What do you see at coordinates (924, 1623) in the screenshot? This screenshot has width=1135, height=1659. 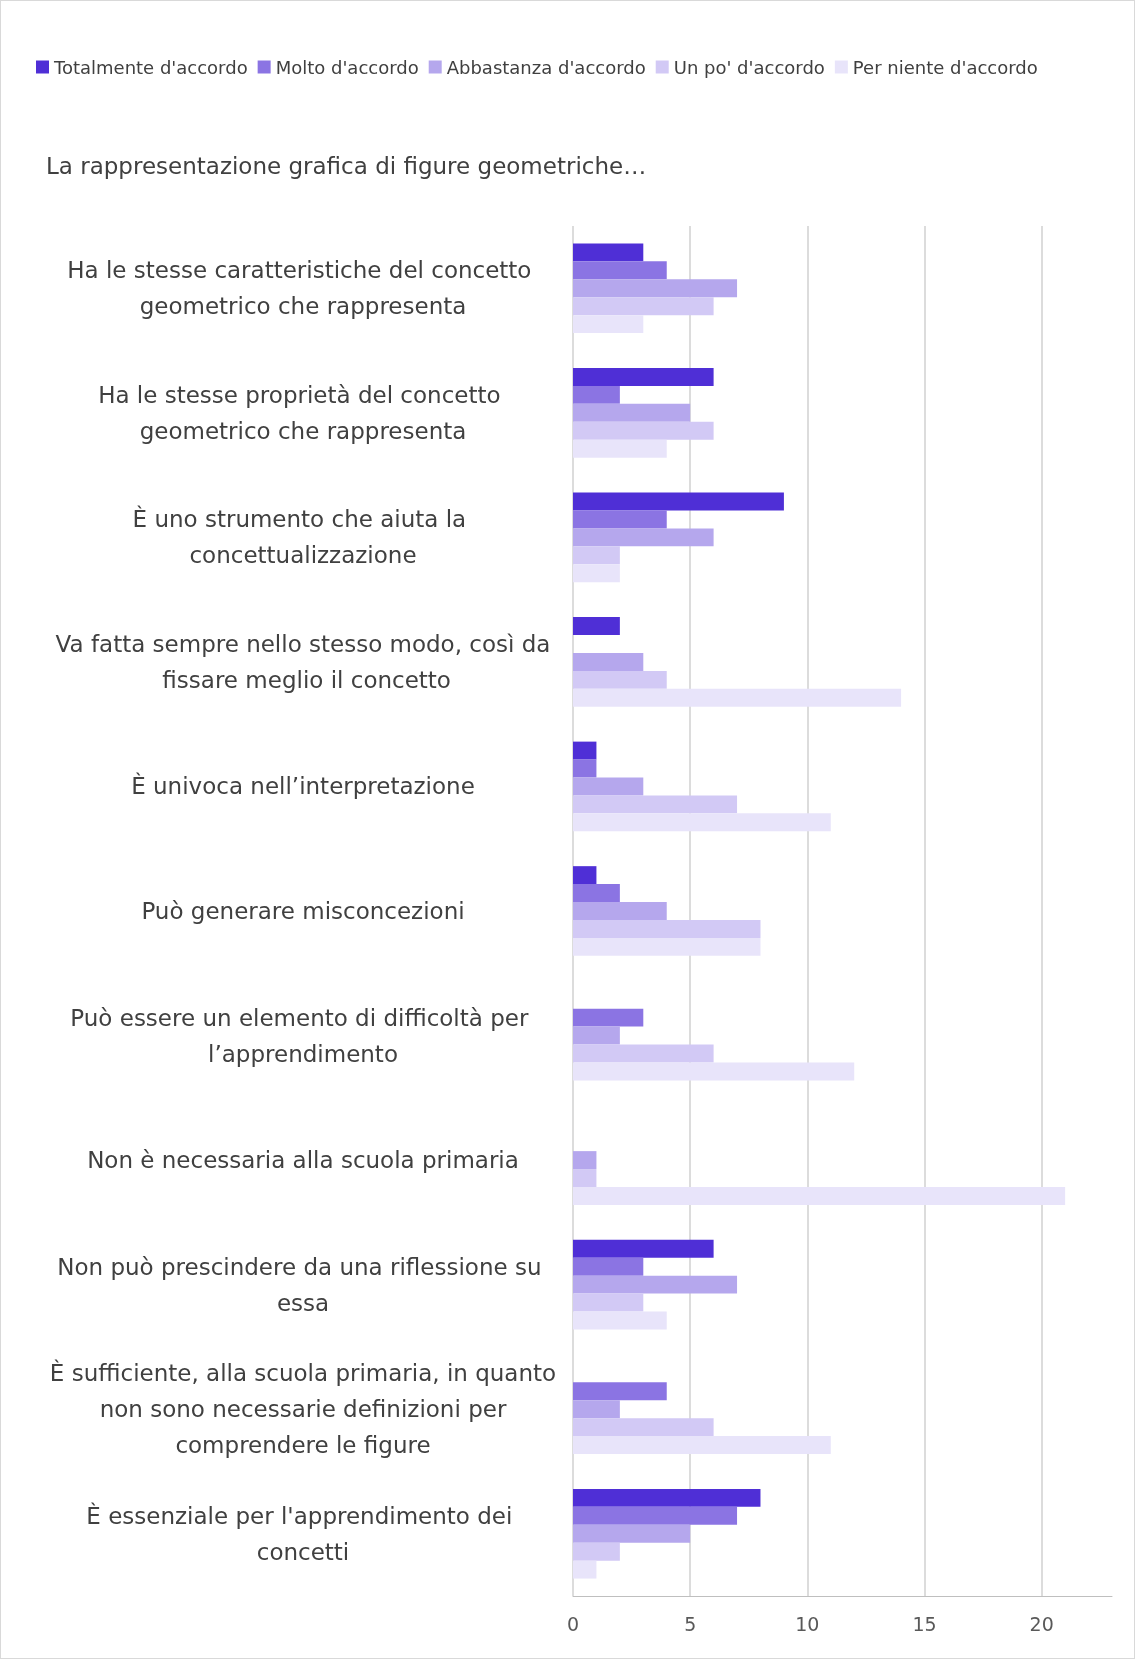 I see `x-tick-label: 15` at bounding box center [924, 1623].